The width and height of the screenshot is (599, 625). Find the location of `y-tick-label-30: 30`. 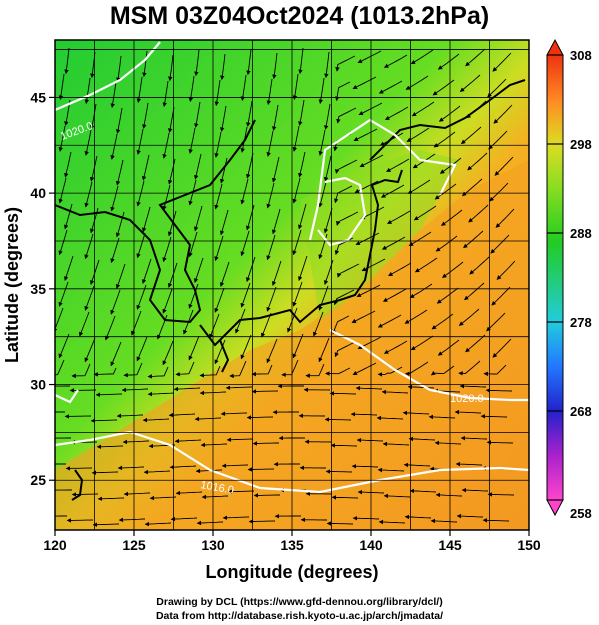

y-tick-label-30: 30 is located at coordinates (38, 385).